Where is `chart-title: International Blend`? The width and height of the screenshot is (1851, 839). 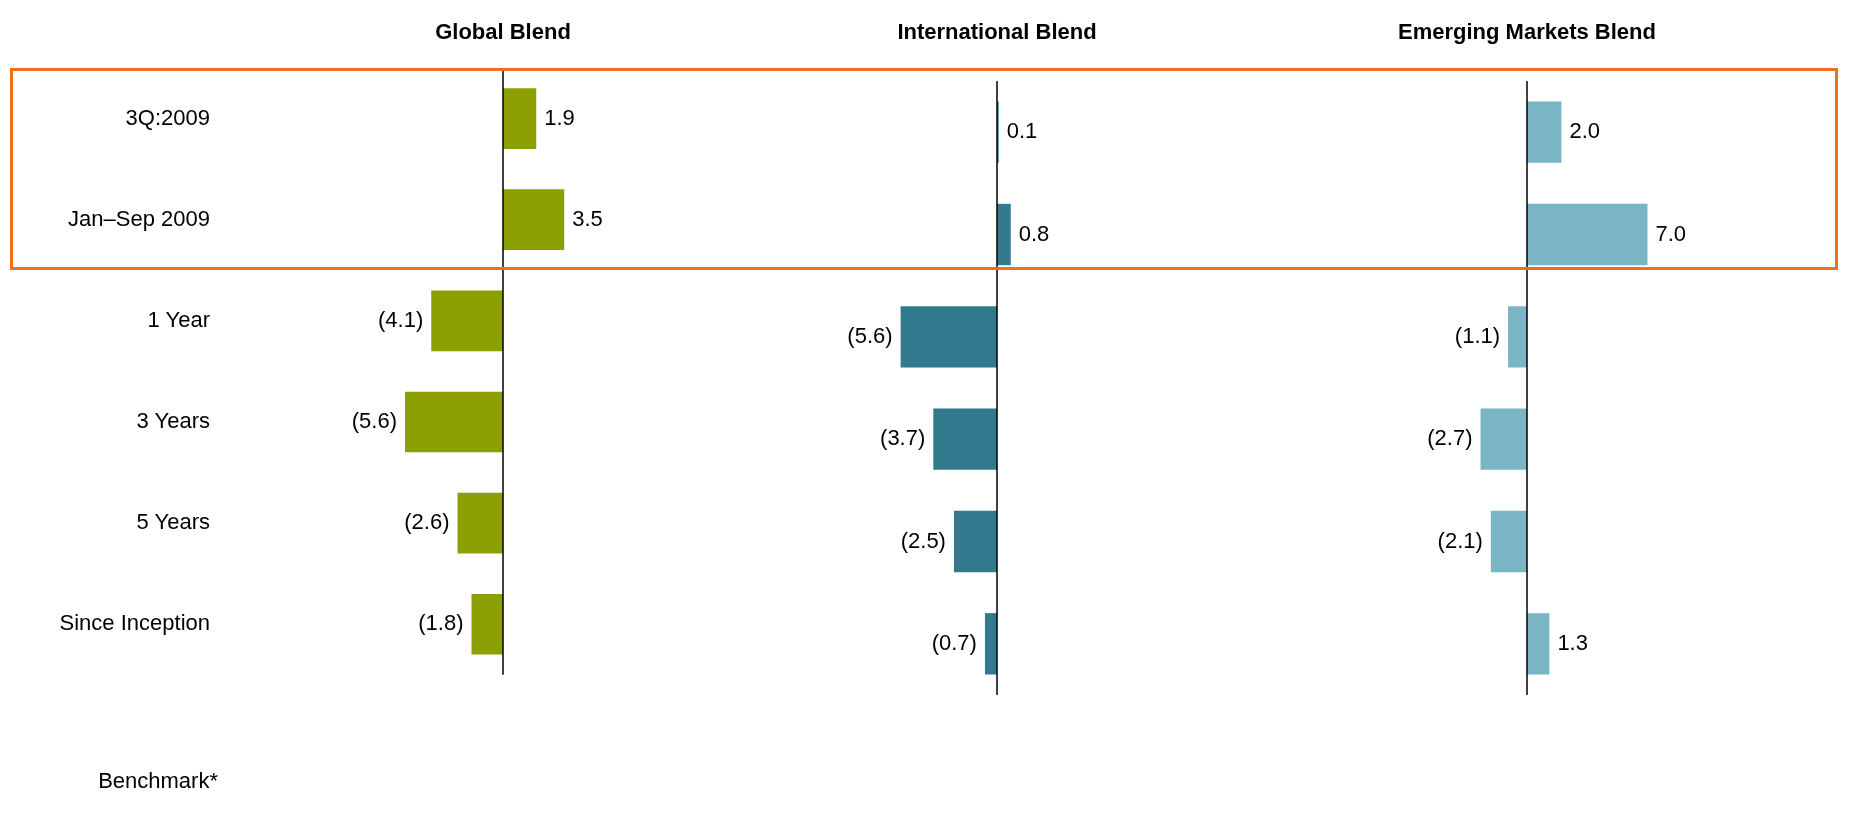 chart-title: International Blend is located at coordinates (997, 32).